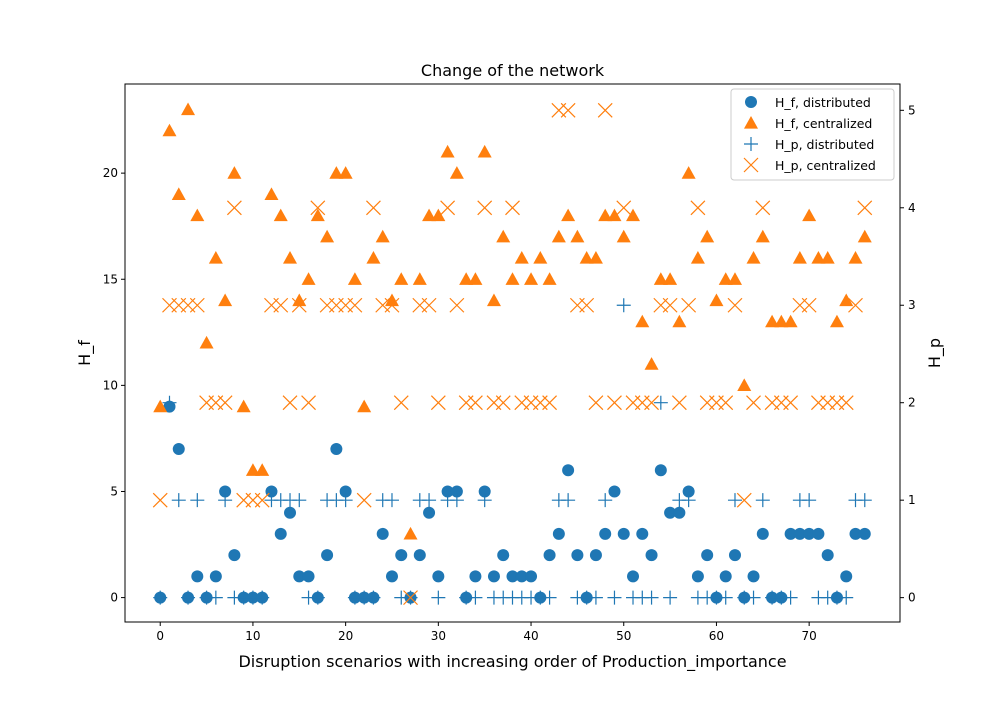  What do you see at coordinates (438, 636) in the screenshot?
I see `x-tick-label: 30` at bounding box center [438, 636].